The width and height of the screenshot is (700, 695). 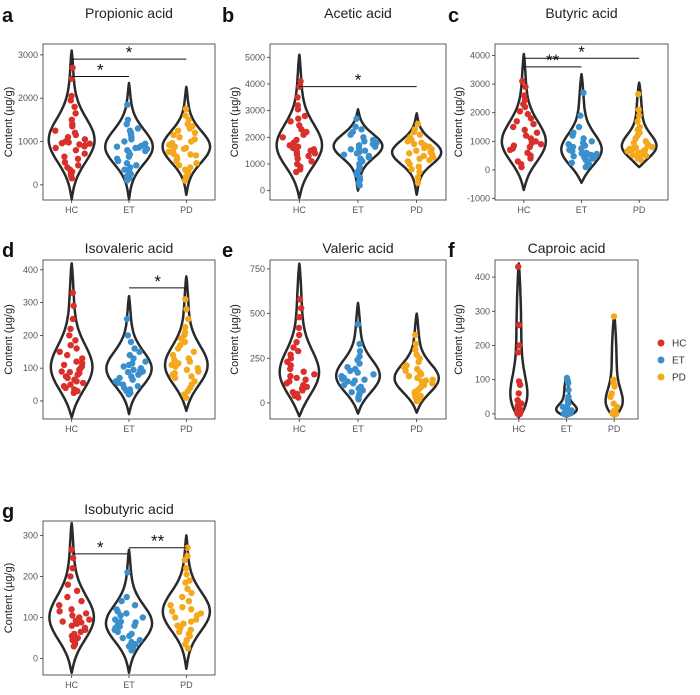 I want to click on x-tick-label: HC, so click(x=71, y=210).